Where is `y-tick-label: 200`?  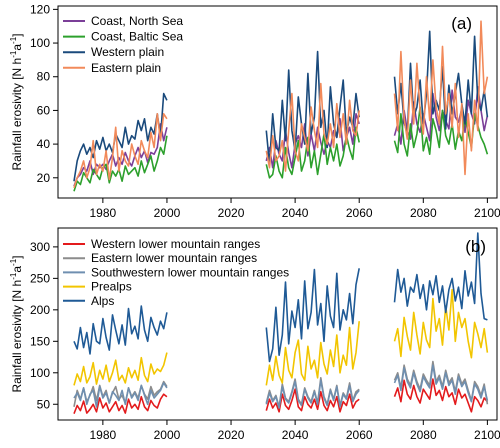
y-tick-label: 200 is located at coordinates (40, 310).